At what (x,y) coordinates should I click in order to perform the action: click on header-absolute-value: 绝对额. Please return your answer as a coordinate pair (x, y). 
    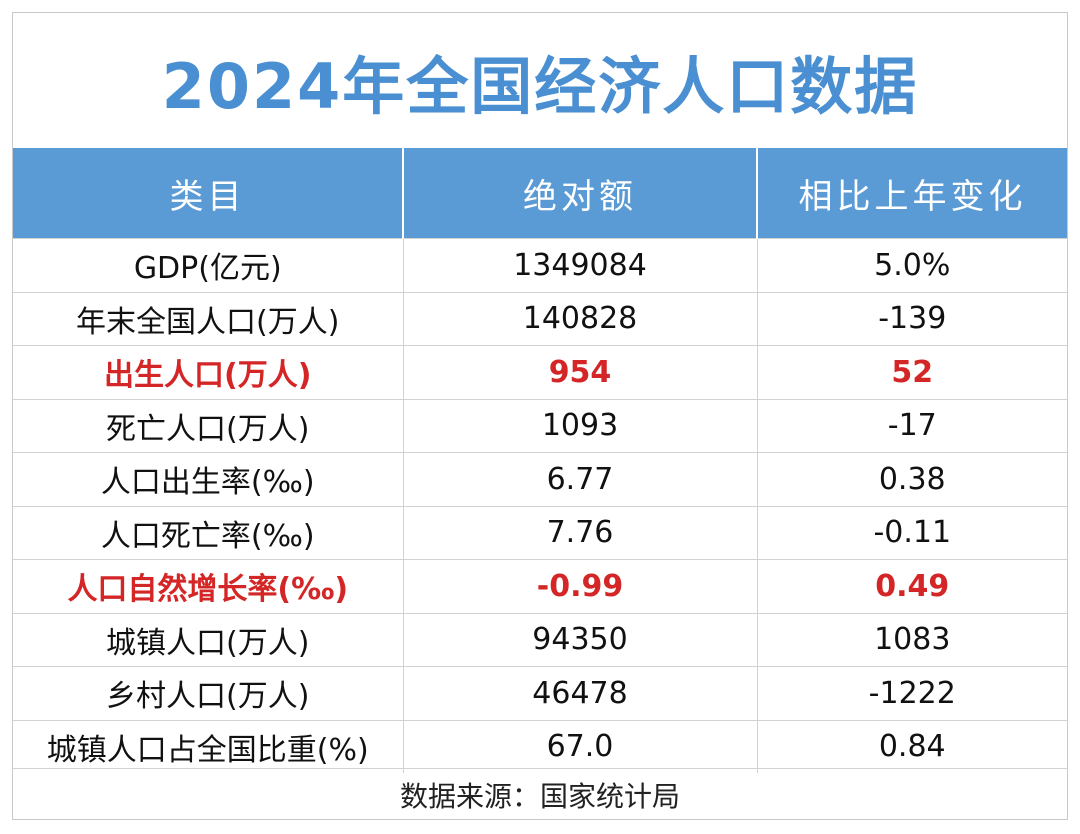
    Looking at the image, I should click on (580, 193).